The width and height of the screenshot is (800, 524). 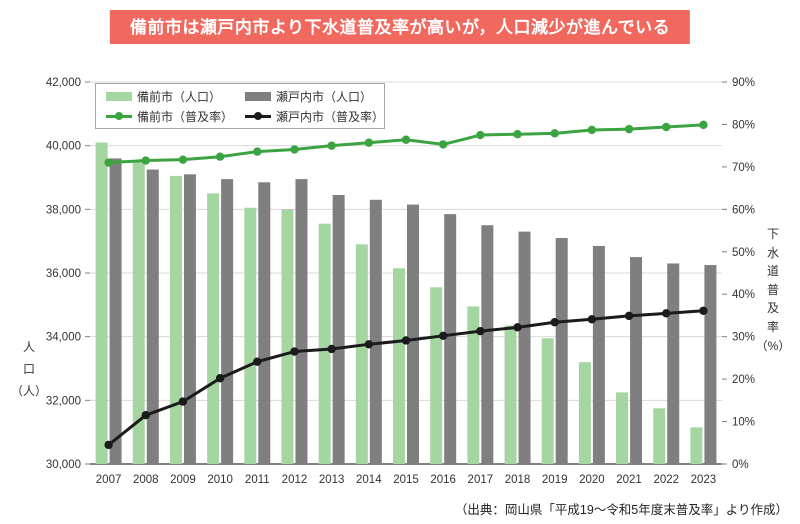 I want to click on svg-text: 36,000, so click(x=63, y=274).